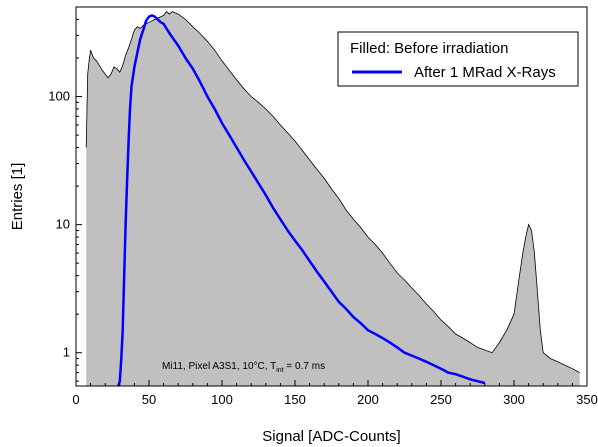 Image resolution: width=598 pixels, height=447 pixels. Describe the element at coordinates (66, 352) in the screenshot. I see `y-tick-label: 1` at that location.